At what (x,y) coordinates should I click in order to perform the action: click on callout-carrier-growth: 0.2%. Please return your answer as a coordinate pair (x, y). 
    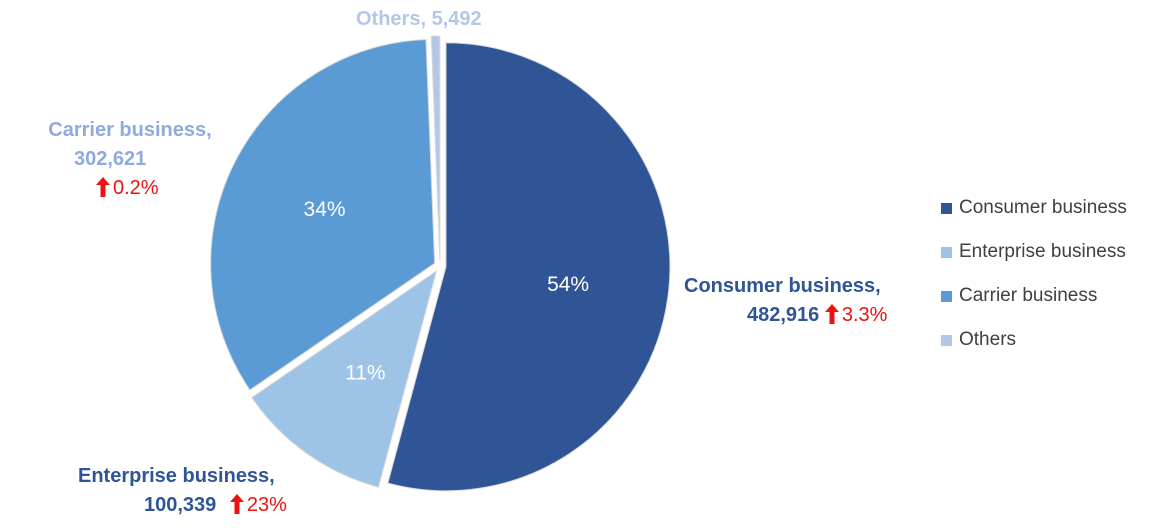
    Looking at the image, I should click on (130, 188).